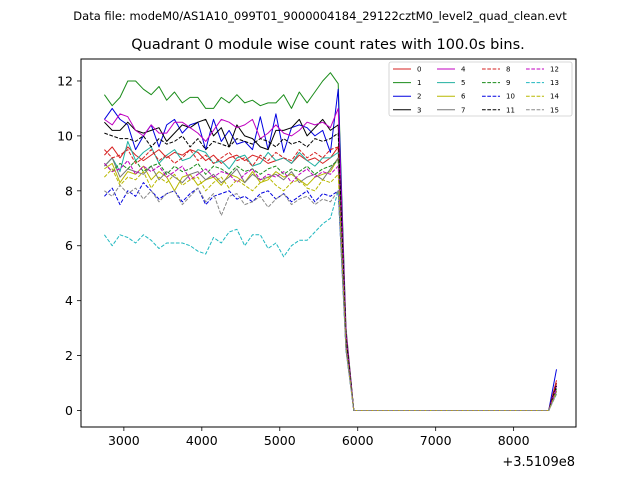 Image resolution: width=640 pixels, height=484 pixels. What do you see at coordinates (480, 89) in the screenshot?
I see `legend-box` at bounding box center [480, 89].